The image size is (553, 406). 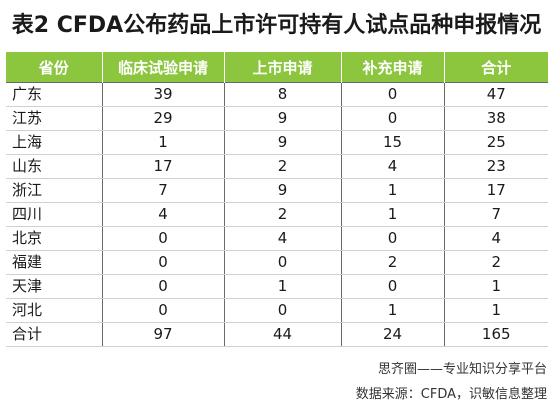 What do you see at coordinates (54, 262) in the screenshot?
I see `cell-province: 福建` at bounding box center [54, 262].